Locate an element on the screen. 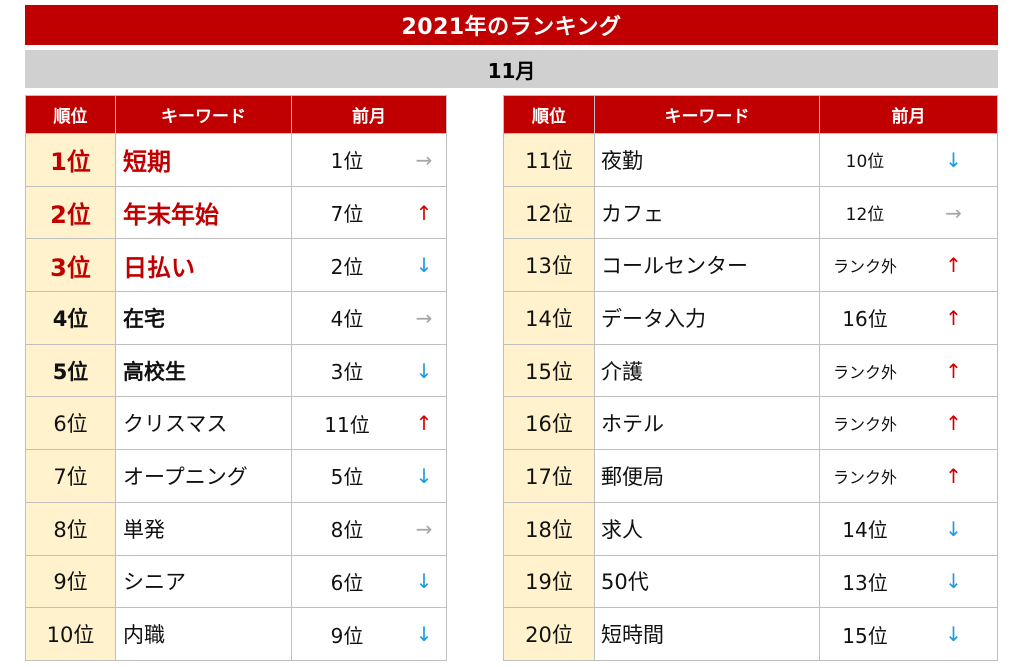 This screenshot has height=667, width=1024. table-row: 4位 在宅 4位 → is located at coordinates (236, 318).